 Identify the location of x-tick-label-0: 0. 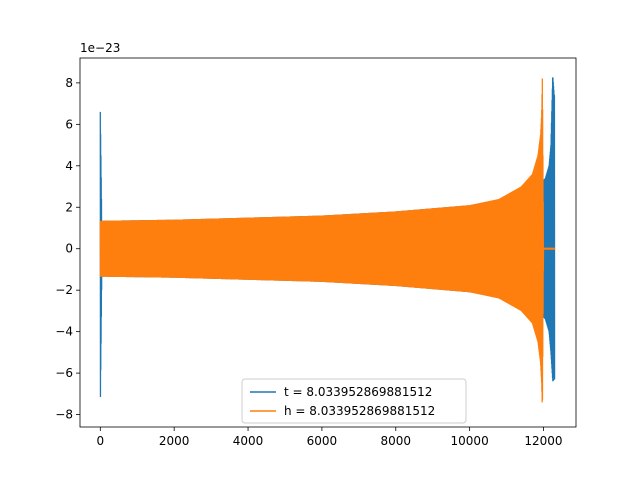
(100, 441).